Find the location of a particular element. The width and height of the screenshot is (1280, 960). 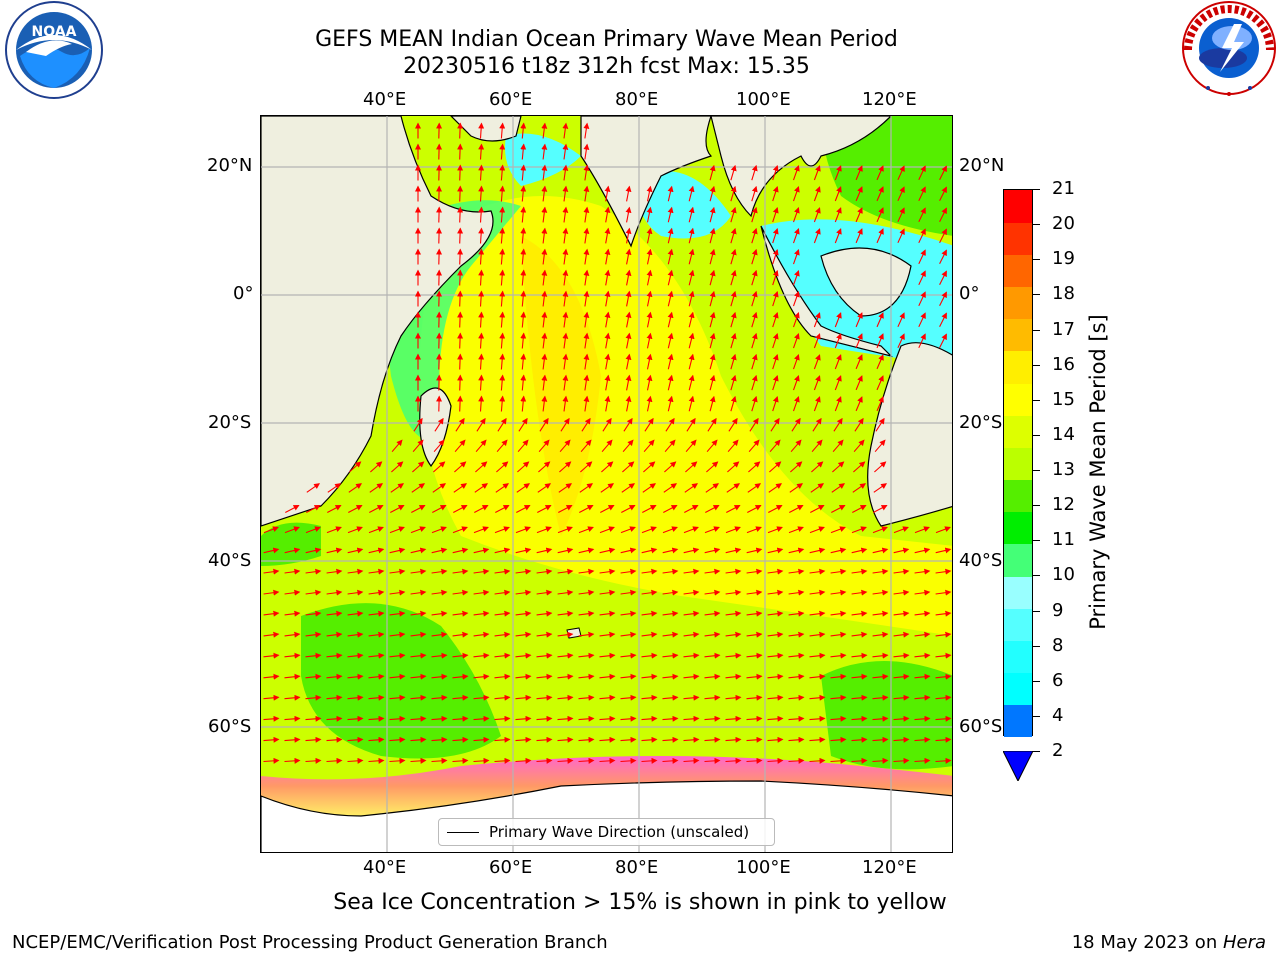

colorbar-tick-label: 20 is located at coordinates (1063, 224).